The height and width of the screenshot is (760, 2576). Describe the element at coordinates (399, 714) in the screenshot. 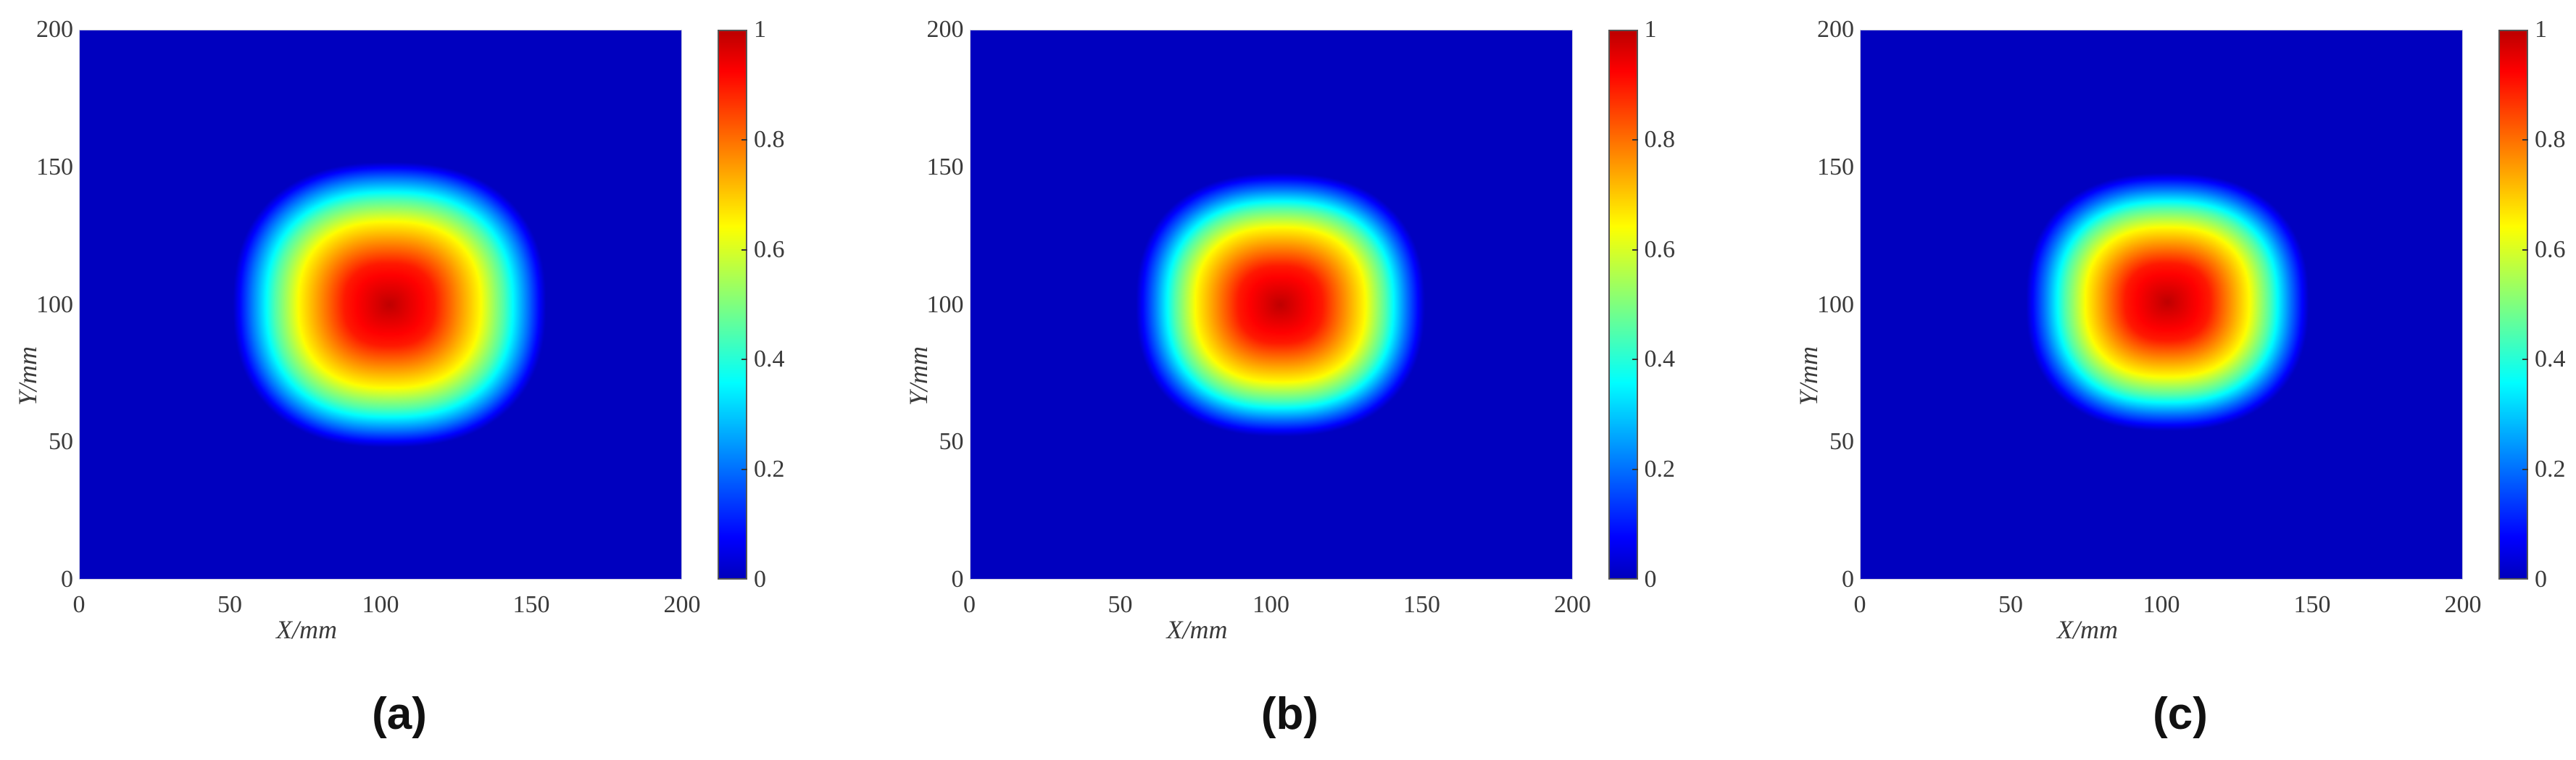

I see `panel-caption: (a)` at that location.